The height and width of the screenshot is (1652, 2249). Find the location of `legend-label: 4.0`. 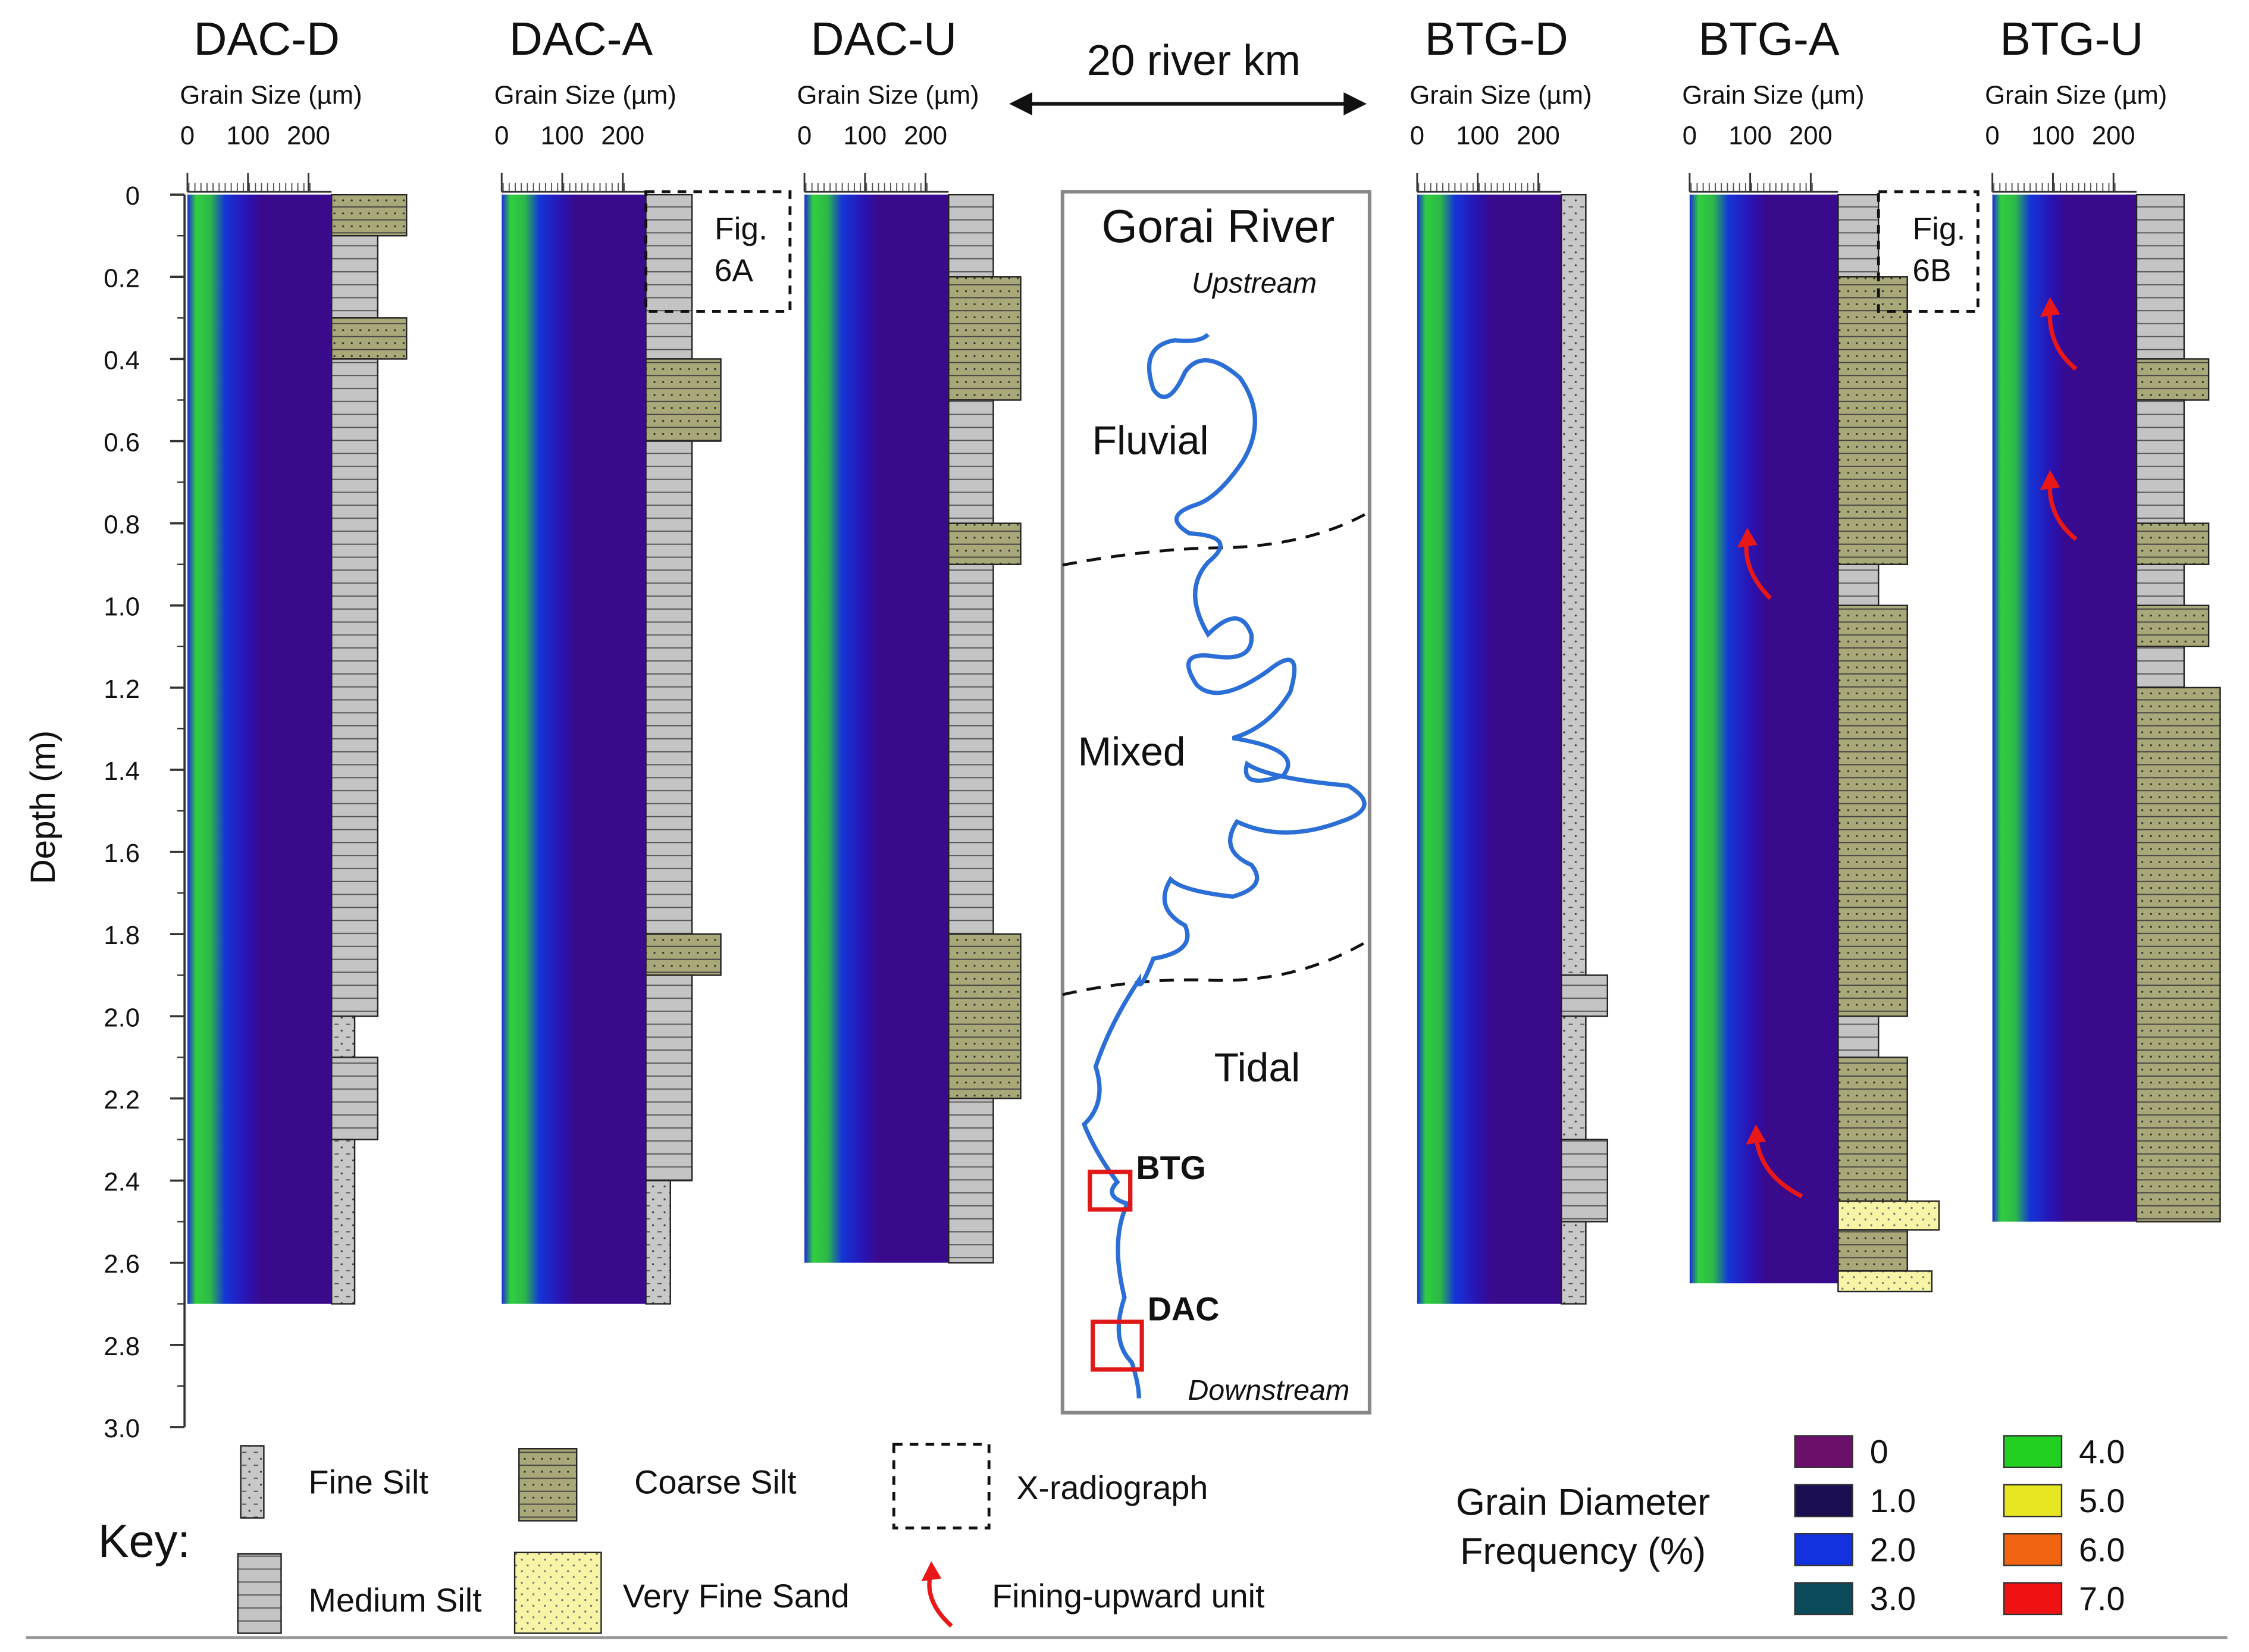

legend-label: 4.0 is located at coordinates (2102, 1452).